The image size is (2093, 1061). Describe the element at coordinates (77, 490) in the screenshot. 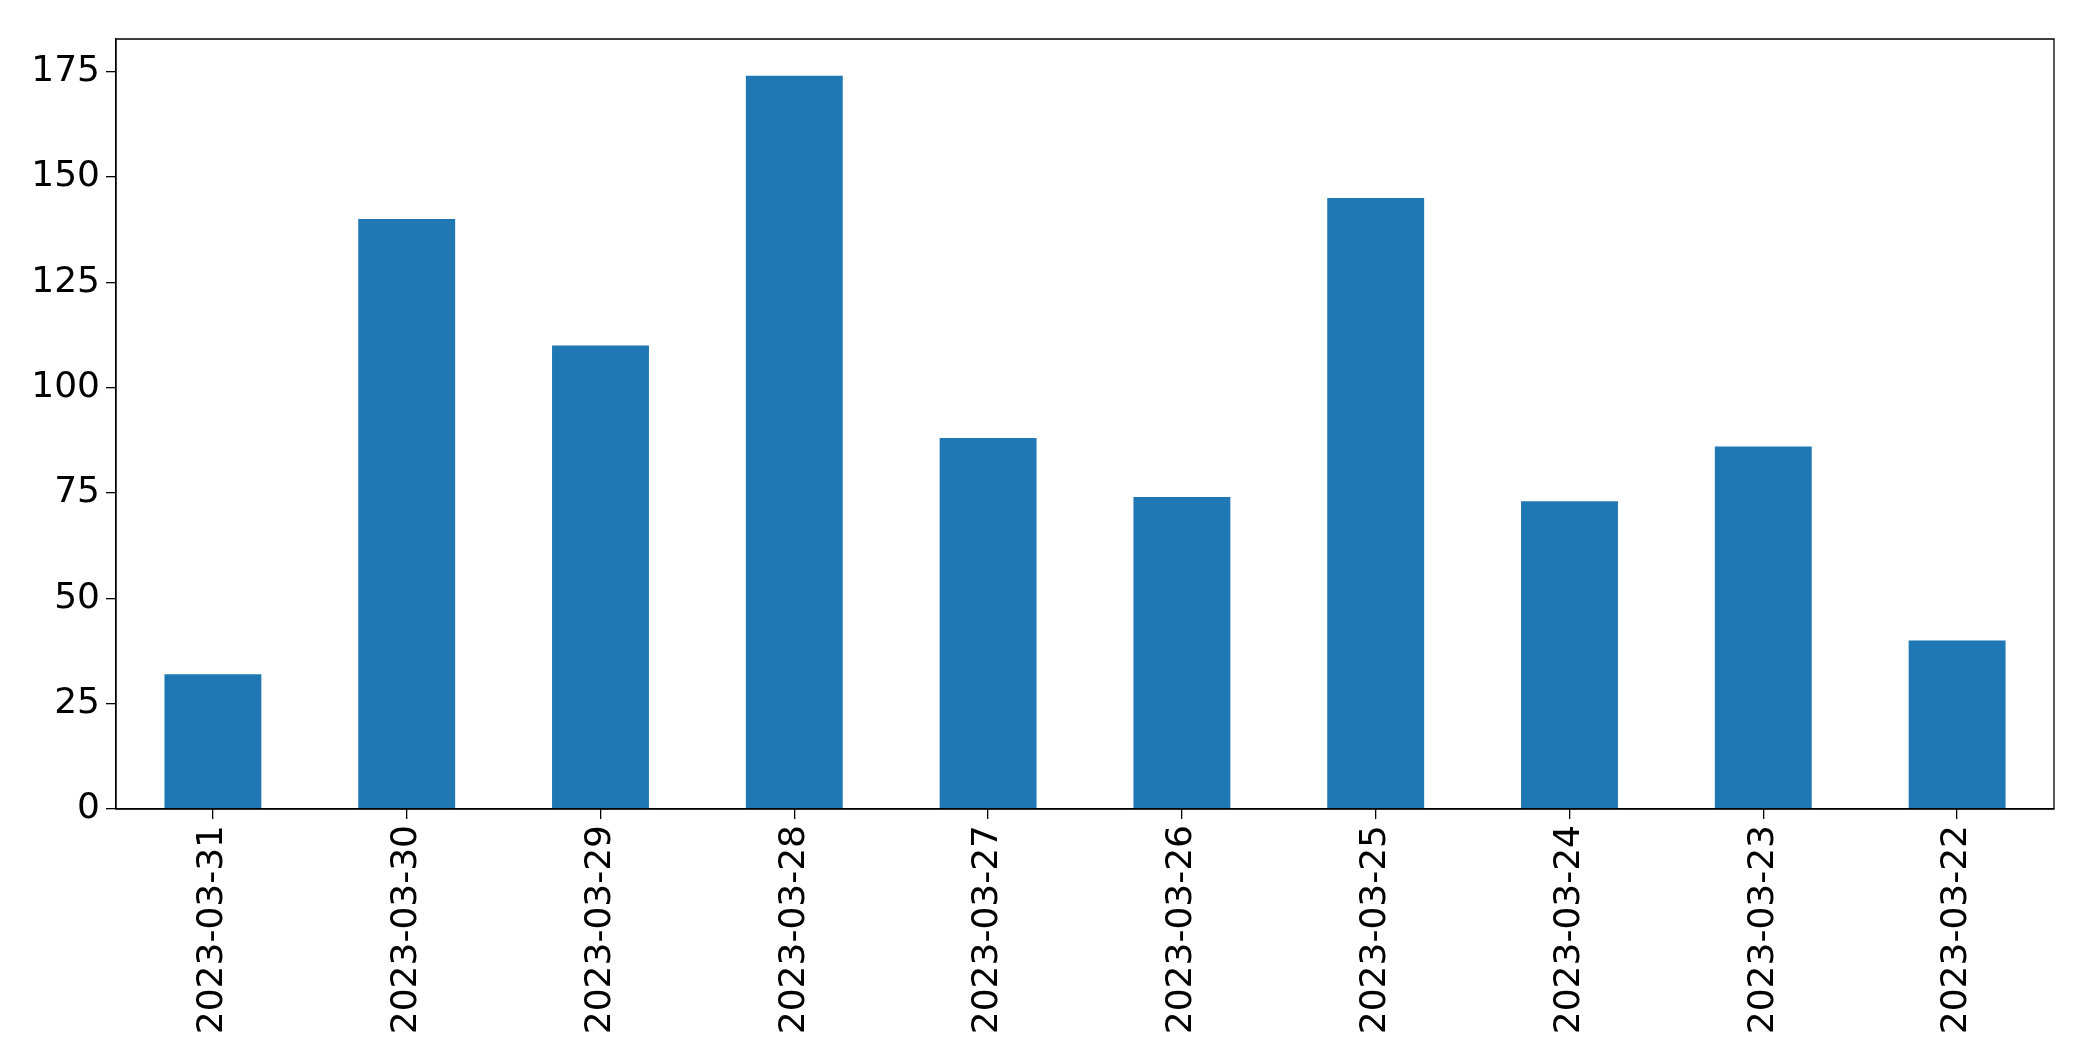

I see `y-tick-label: 75` at that location.